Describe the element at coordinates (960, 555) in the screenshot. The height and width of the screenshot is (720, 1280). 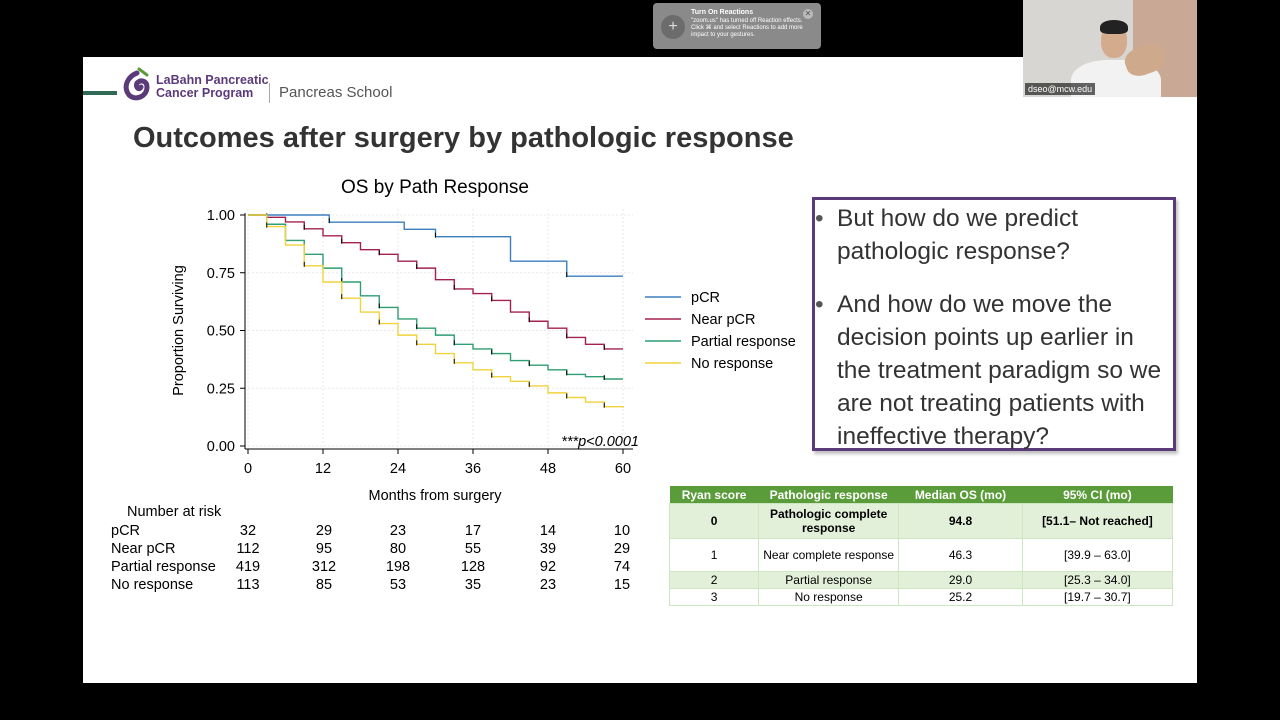
I see `ryan-table-cell: 46.3` at that location.